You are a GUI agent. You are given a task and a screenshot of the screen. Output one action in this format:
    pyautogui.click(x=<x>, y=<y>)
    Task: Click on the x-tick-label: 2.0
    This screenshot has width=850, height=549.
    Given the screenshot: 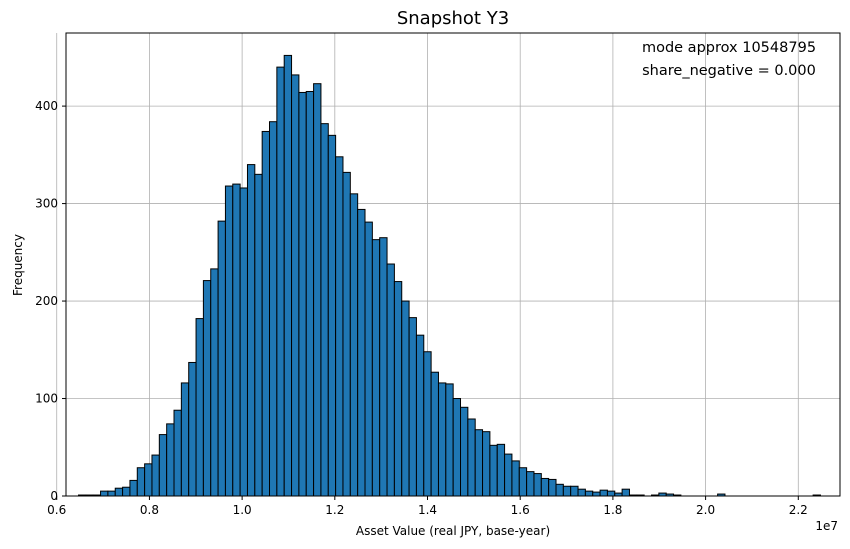 What is the action you would take?
    pyautogui.click(x=705, y=510)
    